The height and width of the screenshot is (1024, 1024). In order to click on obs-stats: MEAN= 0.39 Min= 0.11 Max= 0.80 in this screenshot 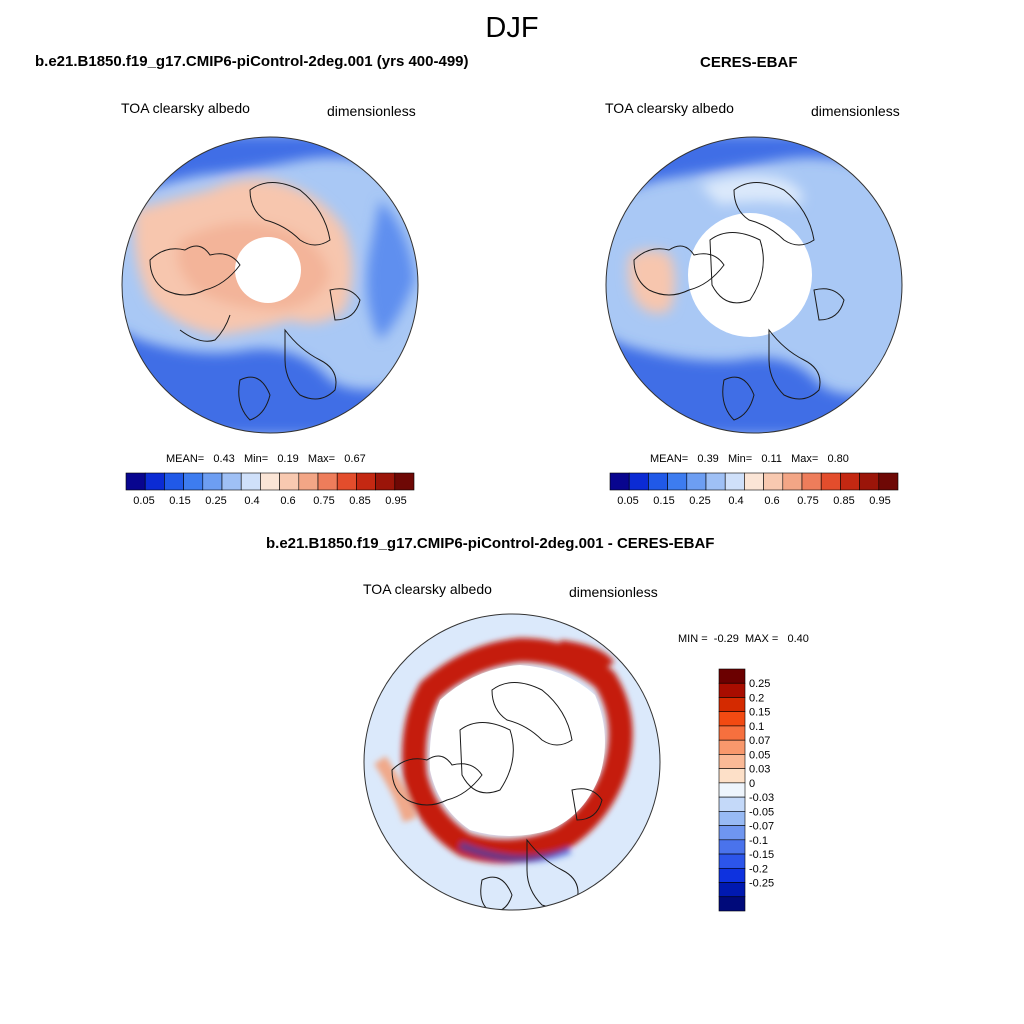, I will do `click(749, 459)`.